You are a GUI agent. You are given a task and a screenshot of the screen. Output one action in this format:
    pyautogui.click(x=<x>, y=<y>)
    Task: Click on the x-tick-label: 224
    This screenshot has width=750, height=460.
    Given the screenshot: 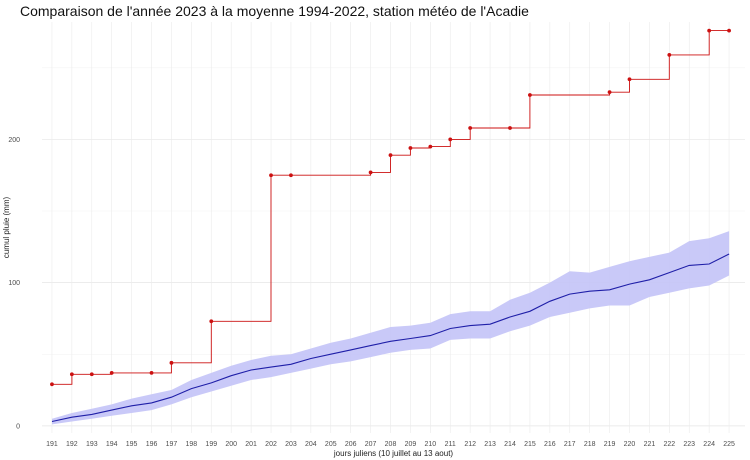 What is the action you would take?
    pyautogui.click(x=709, y=444)
    